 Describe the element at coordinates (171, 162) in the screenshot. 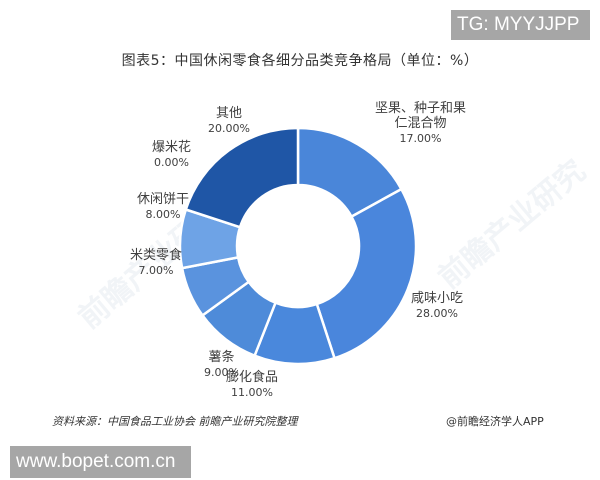

I see `label-popcorn-value: 0.00%` at that location.